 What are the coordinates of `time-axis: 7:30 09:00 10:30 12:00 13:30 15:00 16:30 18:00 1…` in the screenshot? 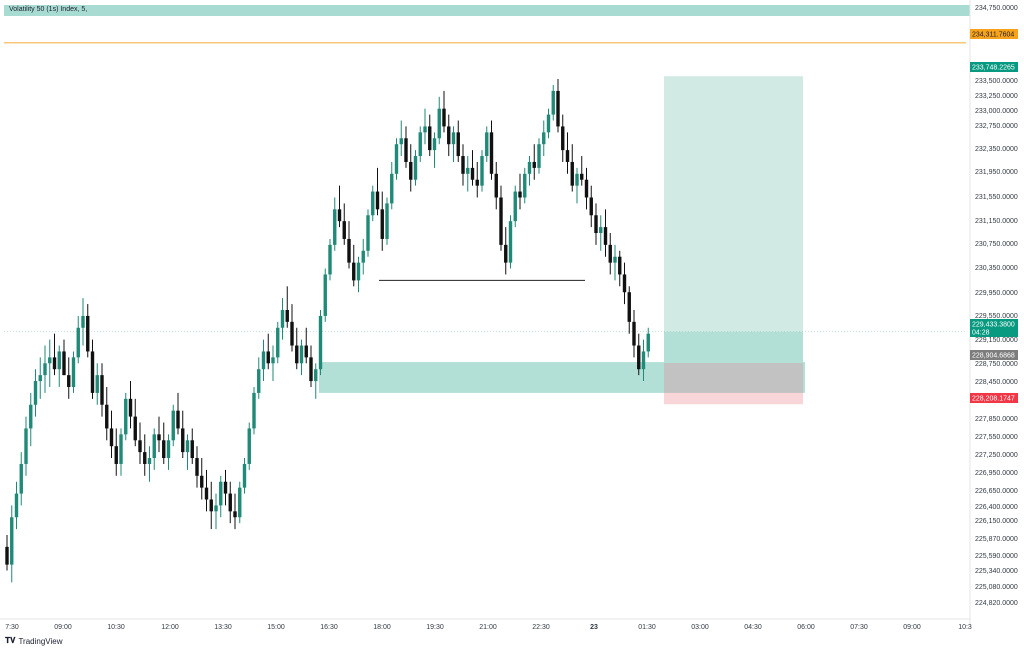 It's located at (486, 624).